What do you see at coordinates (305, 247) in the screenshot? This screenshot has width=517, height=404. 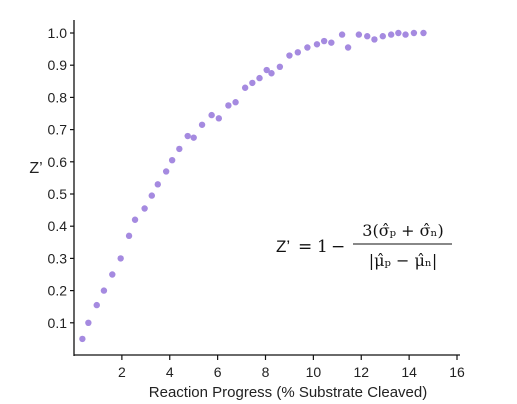 I see `equation-equals: =` at bounding box center [305, 247].